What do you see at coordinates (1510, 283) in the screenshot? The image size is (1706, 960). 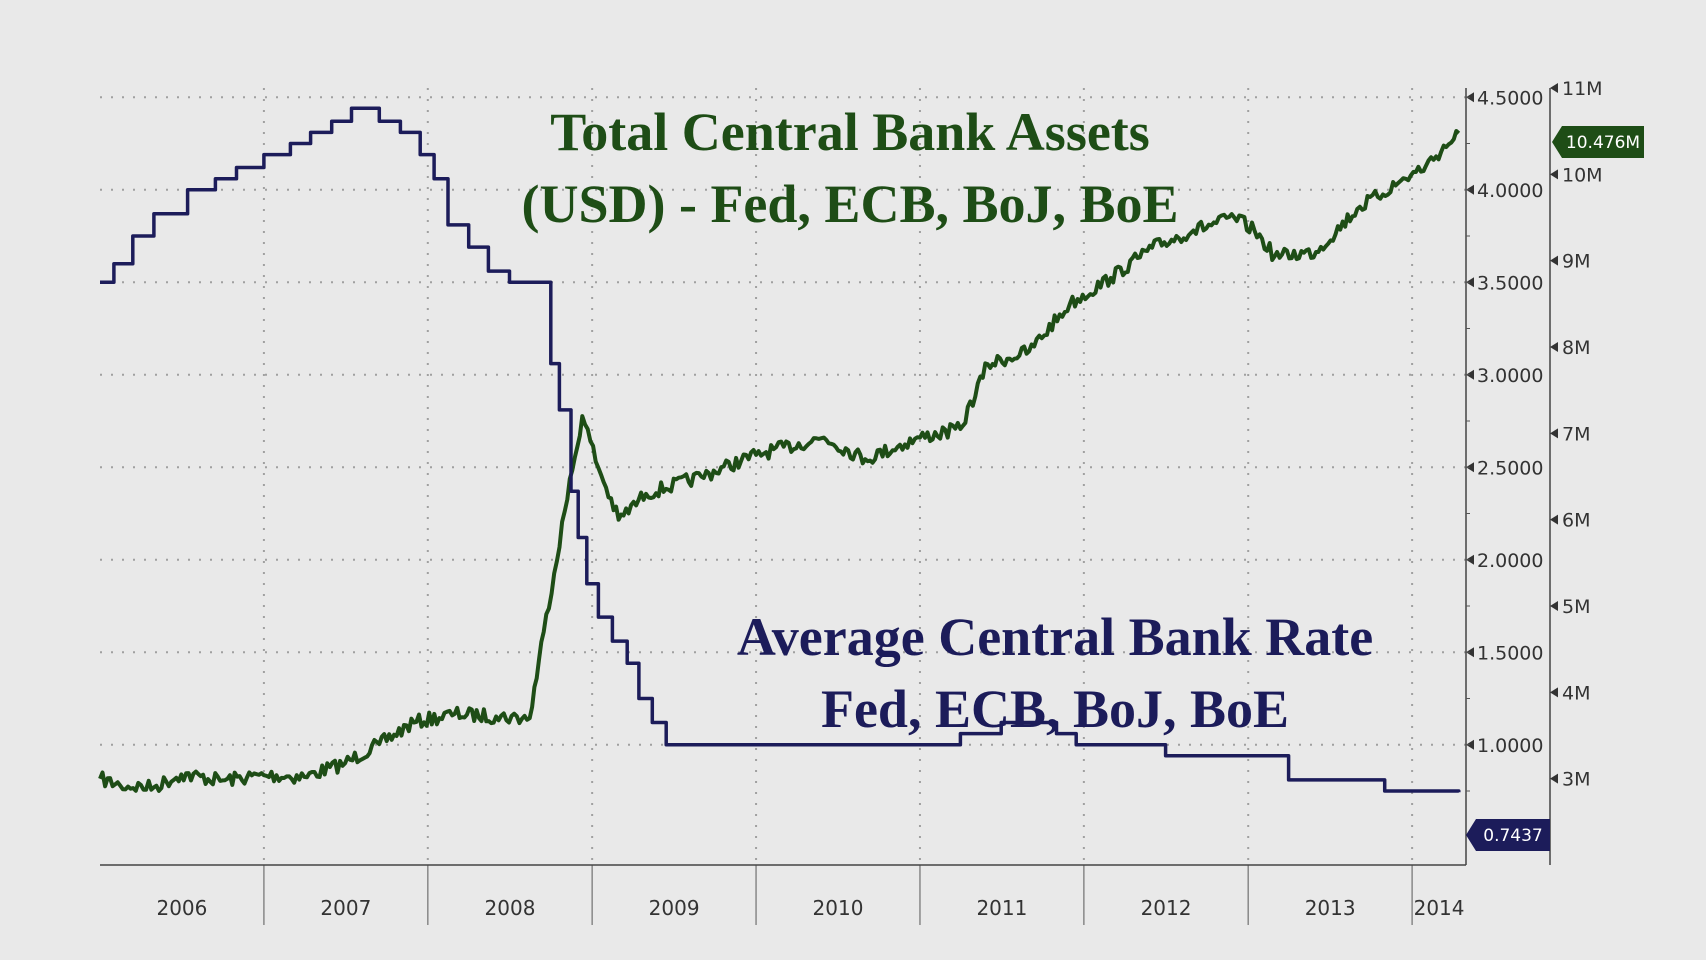 I see `y-left-tick-label: 3.5000` at bounding box center [1510, 283].